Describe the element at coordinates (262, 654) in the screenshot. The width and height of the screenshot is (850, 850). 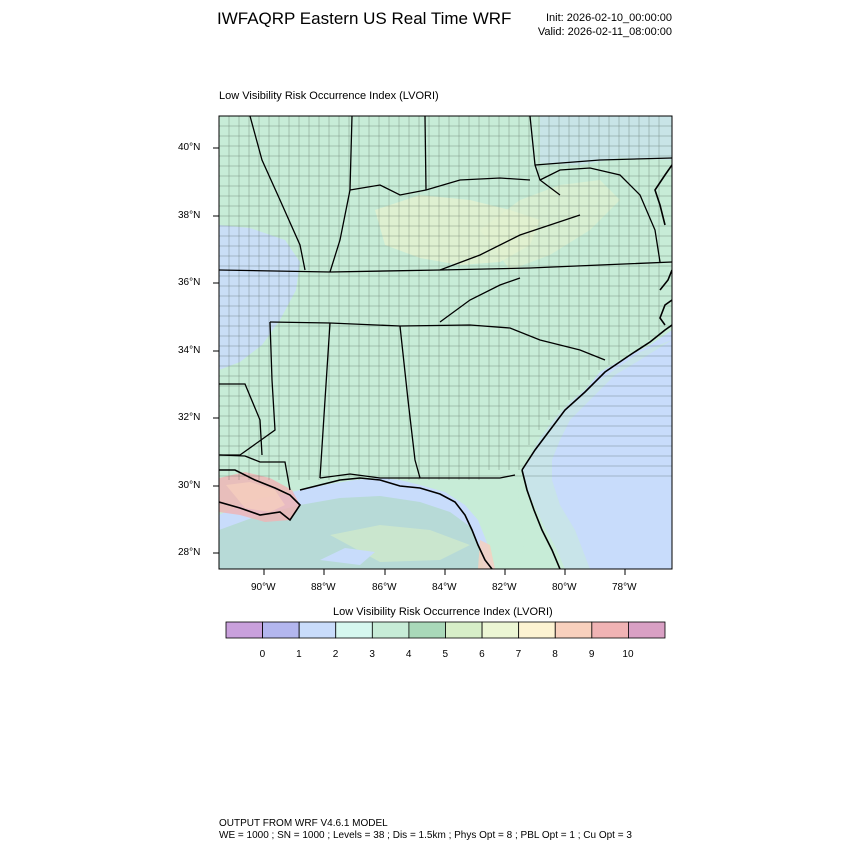
I see `colorbar-tick-label: 0` at that location.